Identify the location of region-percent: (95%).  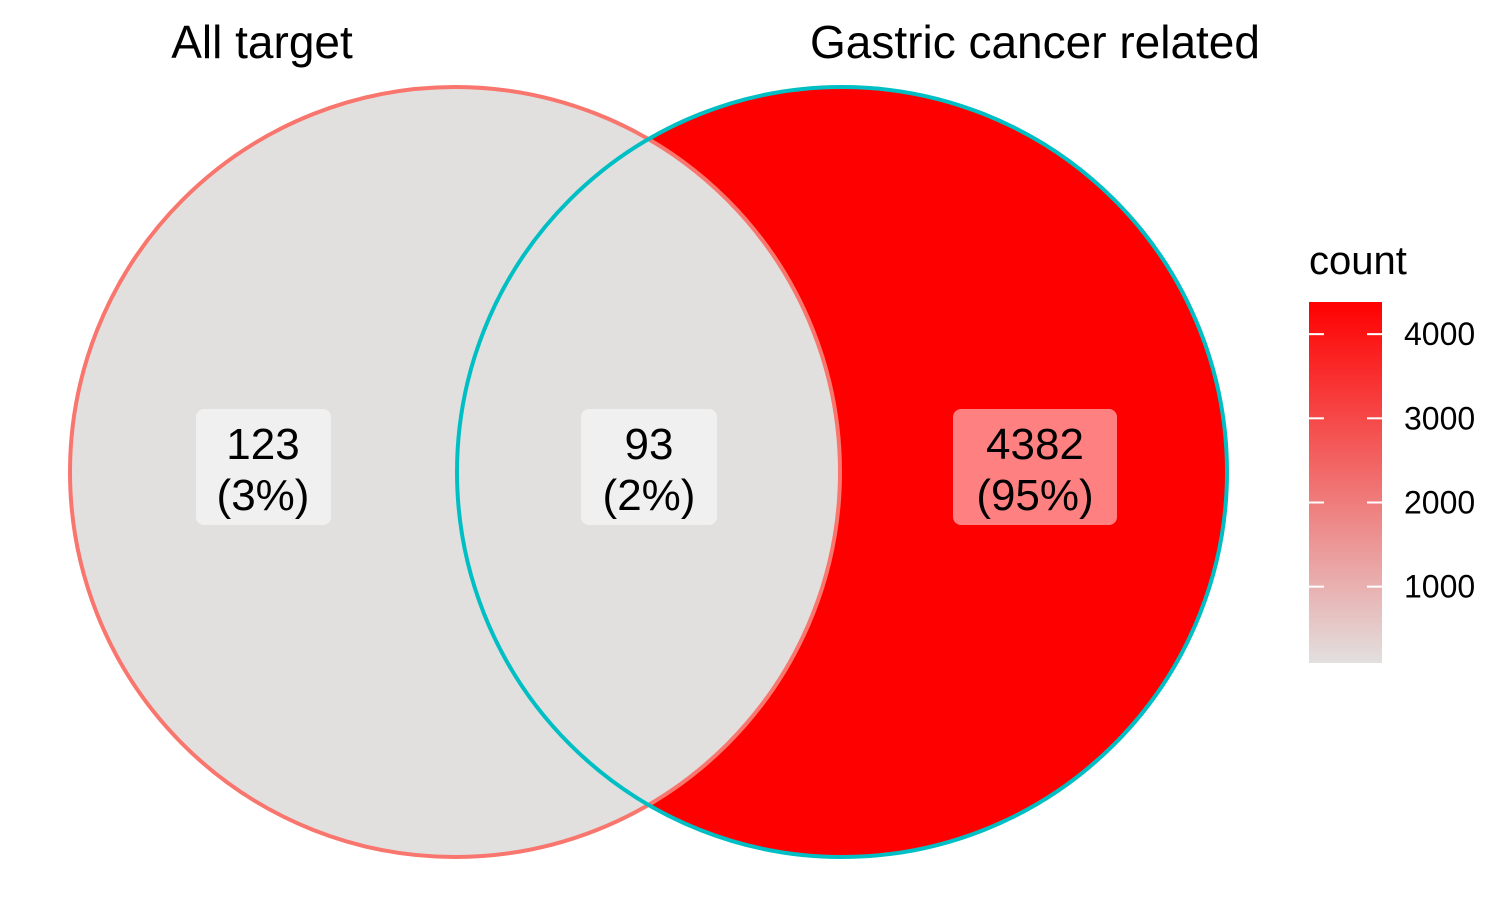
(1034, 495).